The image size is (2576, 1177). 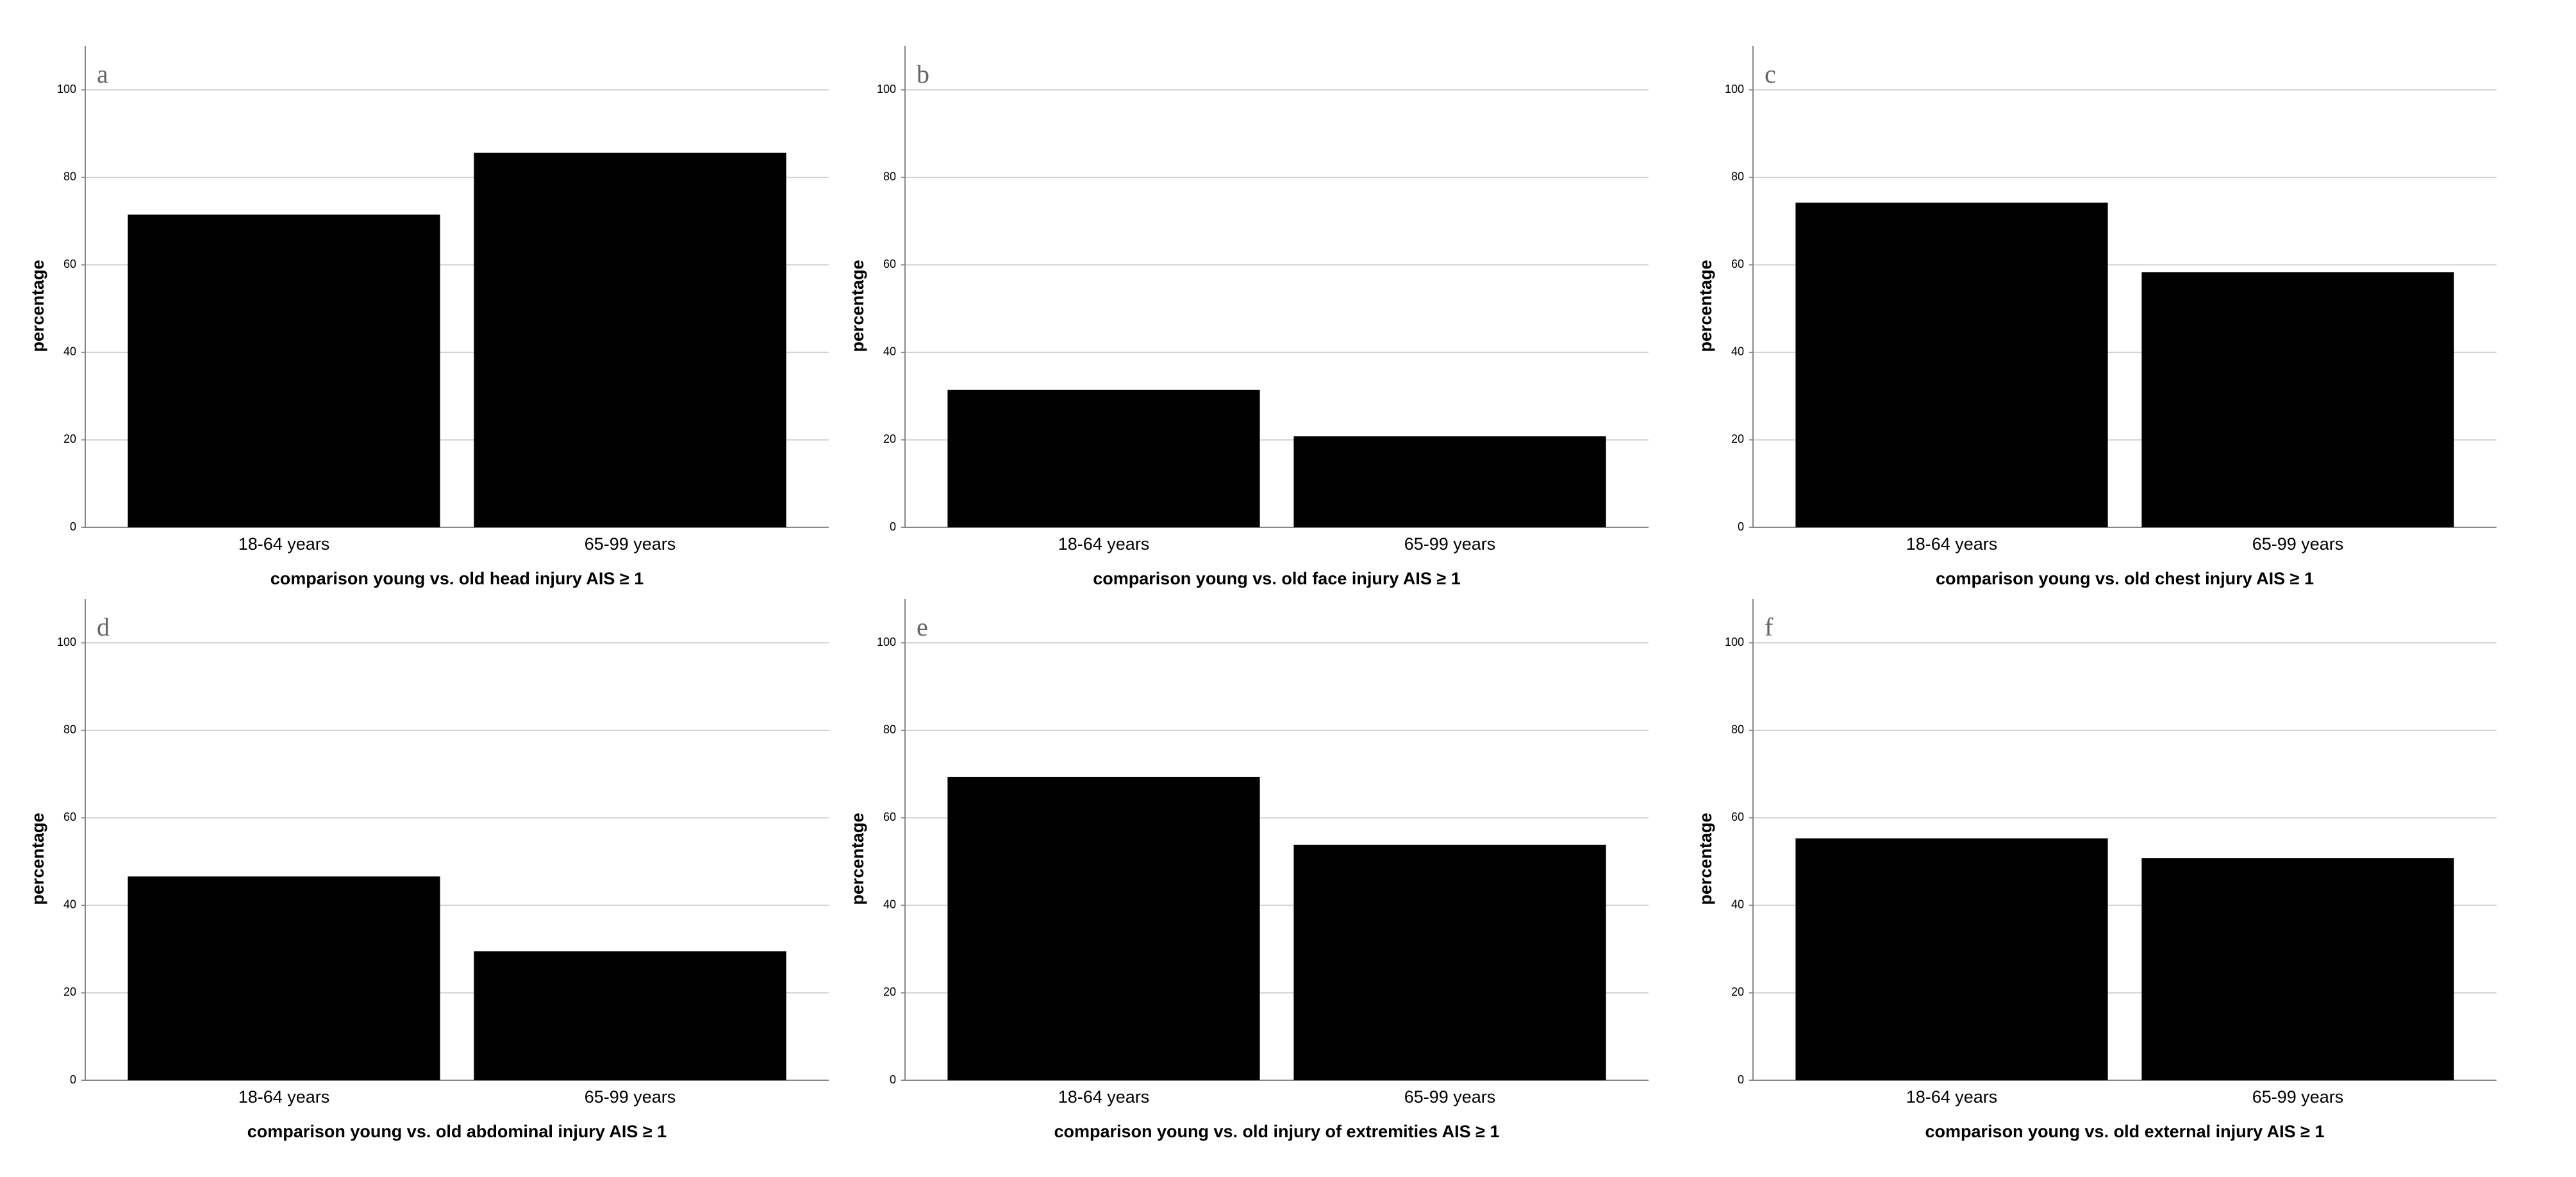 I want to click on panel-label: c, so click(x=1770, y=74).